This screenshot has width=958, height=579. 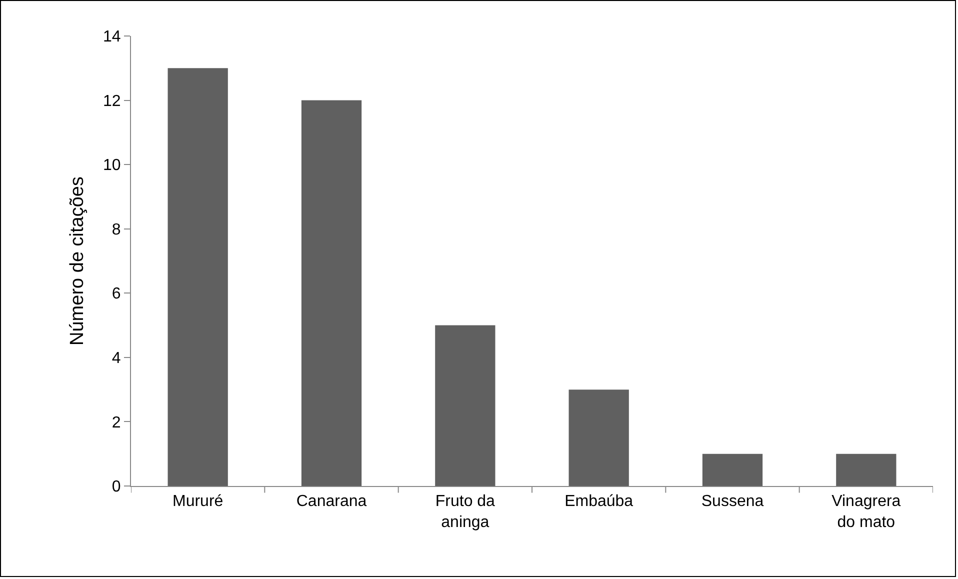 What do you see at coordinates (732, 501) in the screenshot?
I see `x-tick-label: Sussena` at bounding box center [732, 501].